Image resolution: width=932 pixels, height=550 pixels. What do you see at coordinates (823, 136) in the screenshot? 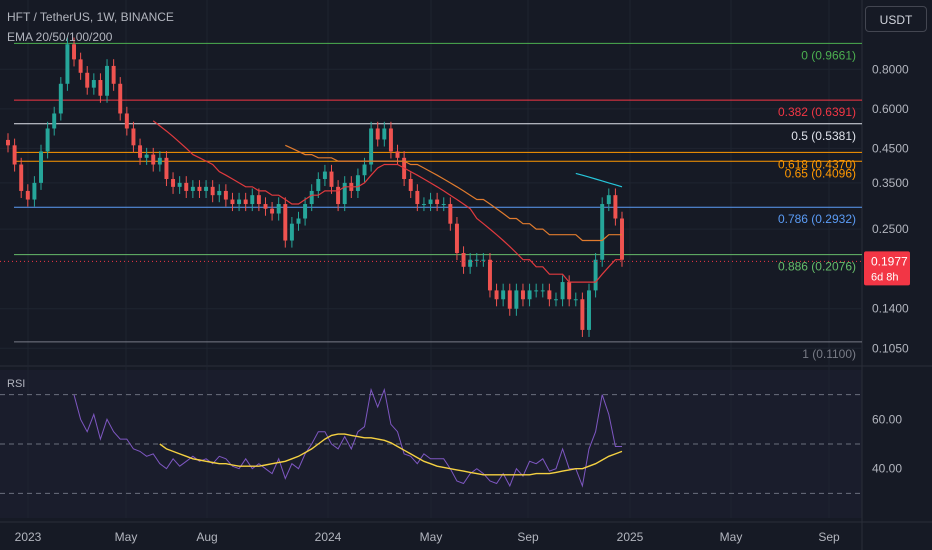
I see `fib-level-label: 0.5 (0.5381)` at bounding box center [823, 136].